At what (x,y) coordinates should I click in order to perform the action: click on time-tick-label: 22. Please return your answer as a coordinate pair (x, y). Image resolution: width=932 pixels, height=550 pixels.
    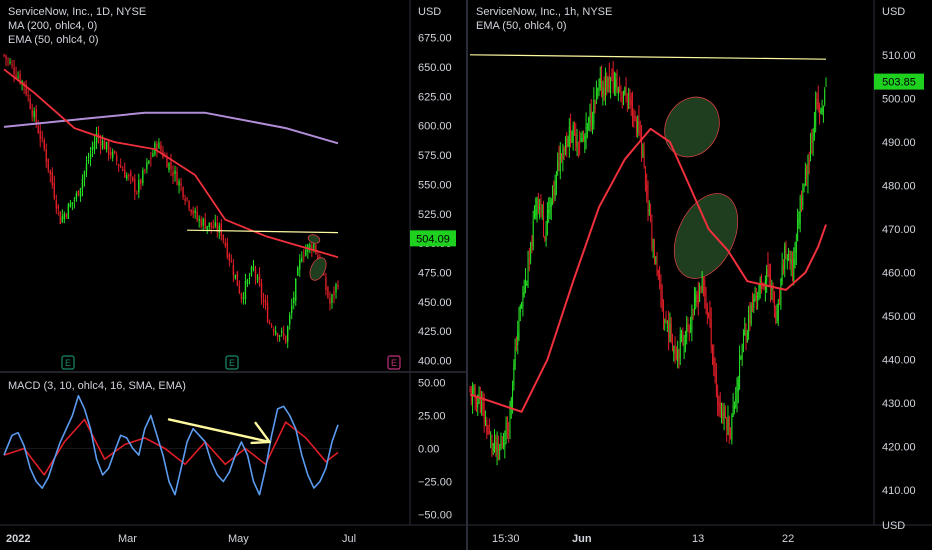
    Looking at the image, I should click on (788, 539).